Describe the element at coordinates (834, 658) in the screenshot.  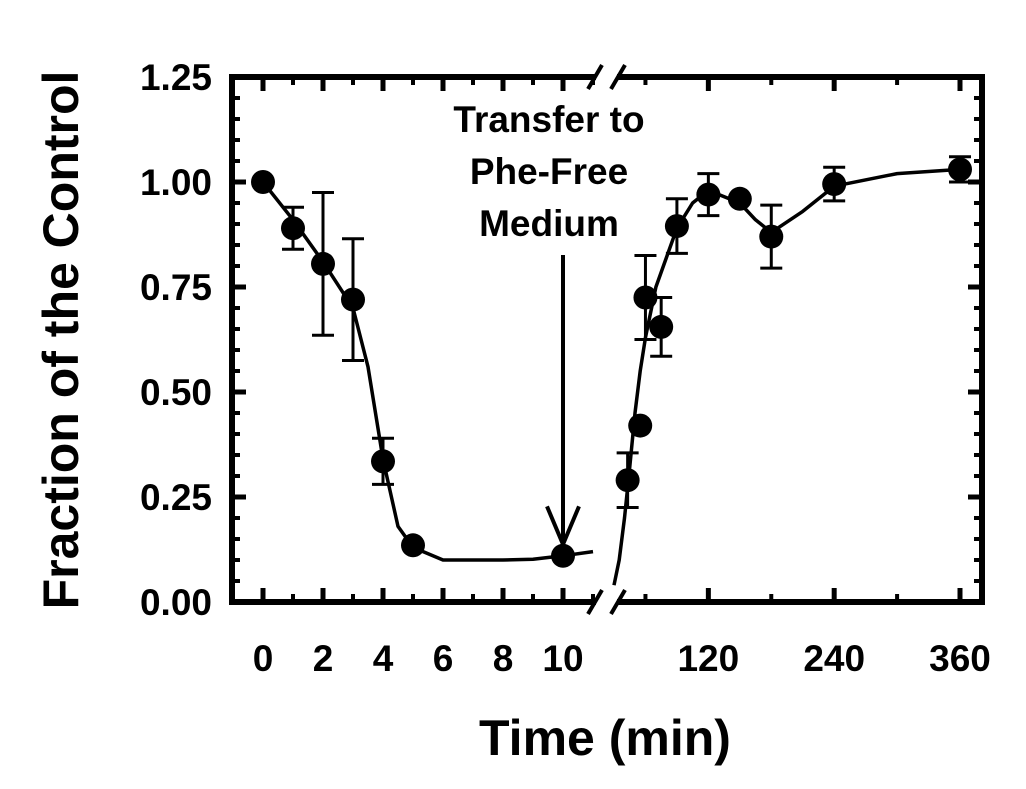
I see `x-tick-label: 240` at that location.